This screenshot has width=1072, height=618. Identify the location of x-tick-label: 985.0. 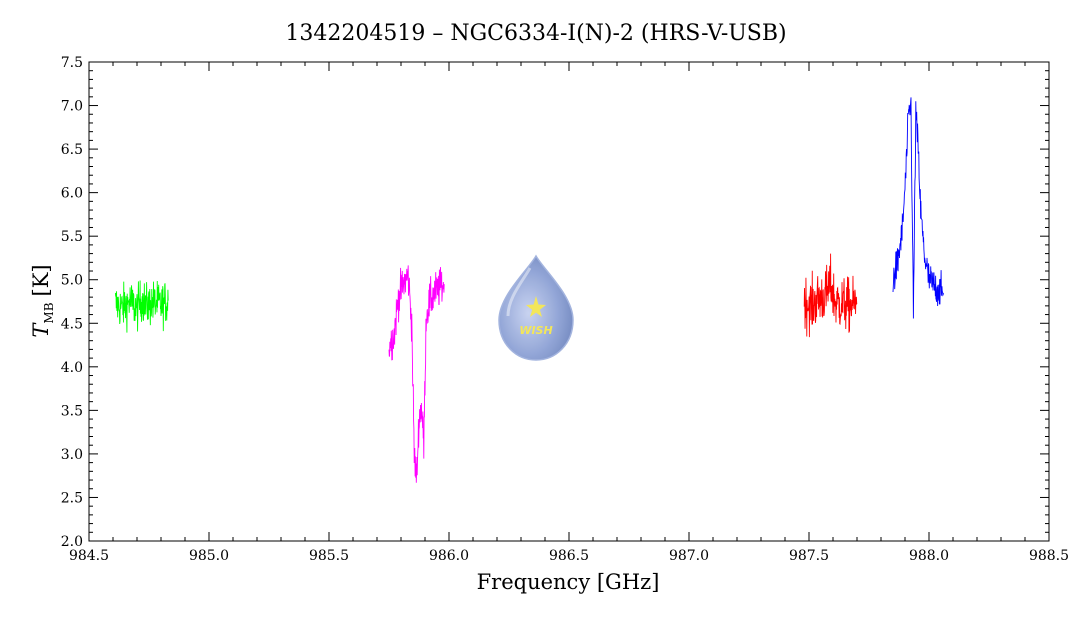
(209, 556).